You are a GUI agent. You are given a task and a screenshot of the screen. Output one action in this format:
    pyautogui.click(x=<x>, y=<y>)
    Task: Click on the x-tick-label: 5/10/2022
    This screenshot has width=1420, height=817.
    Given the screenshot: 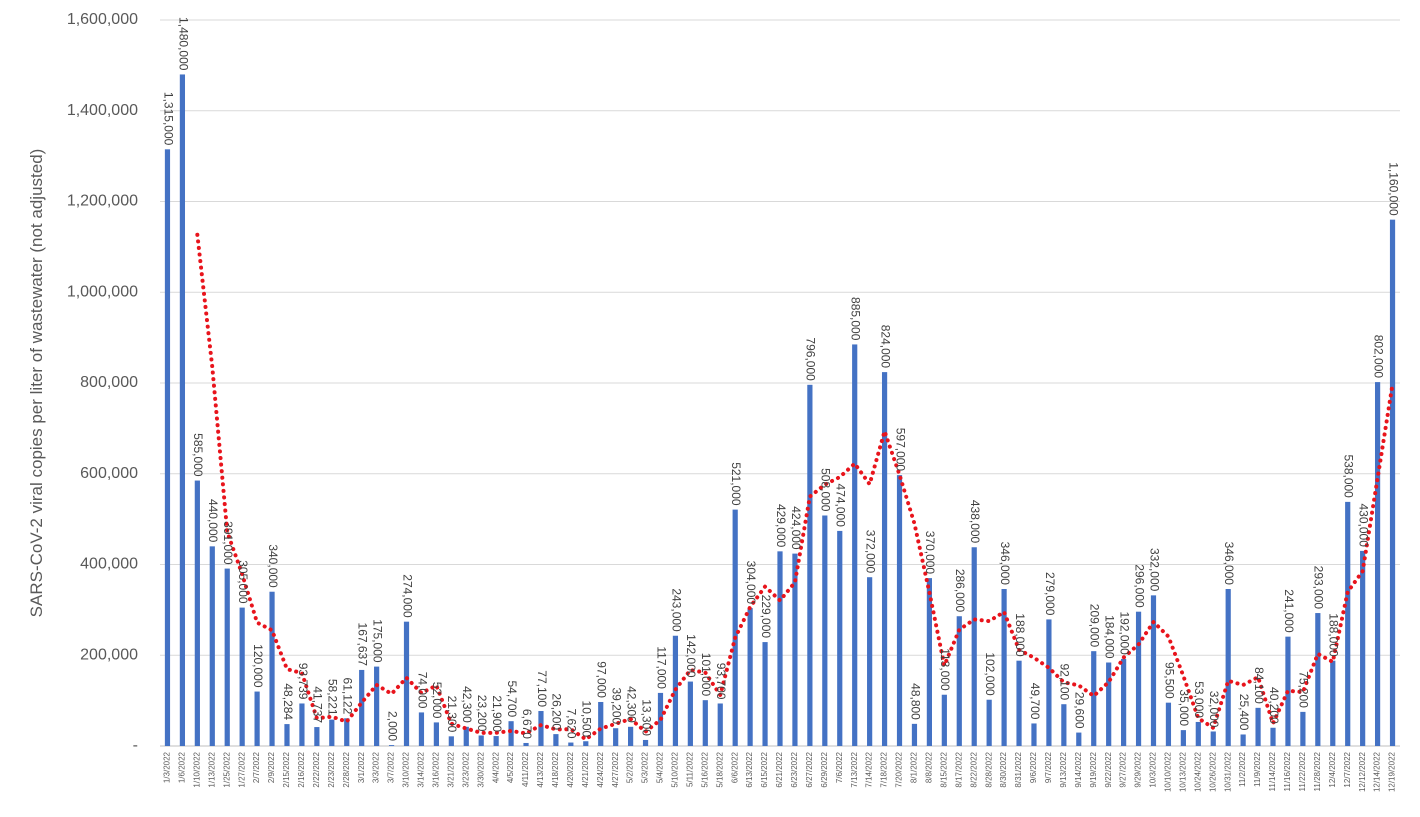 What is the action you would take?
    pyautogui.click(x=675, y=769)
    